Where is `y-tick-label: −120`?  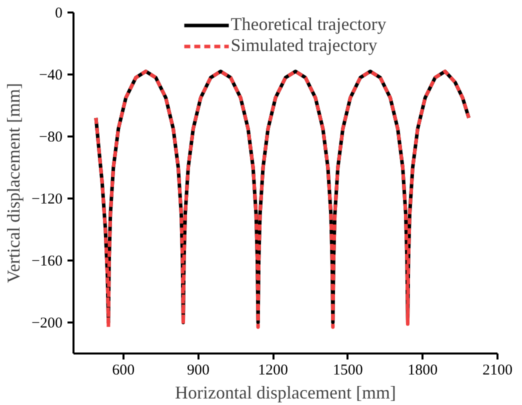
y-tick-label: −120 is located at coordinates (47, 200).